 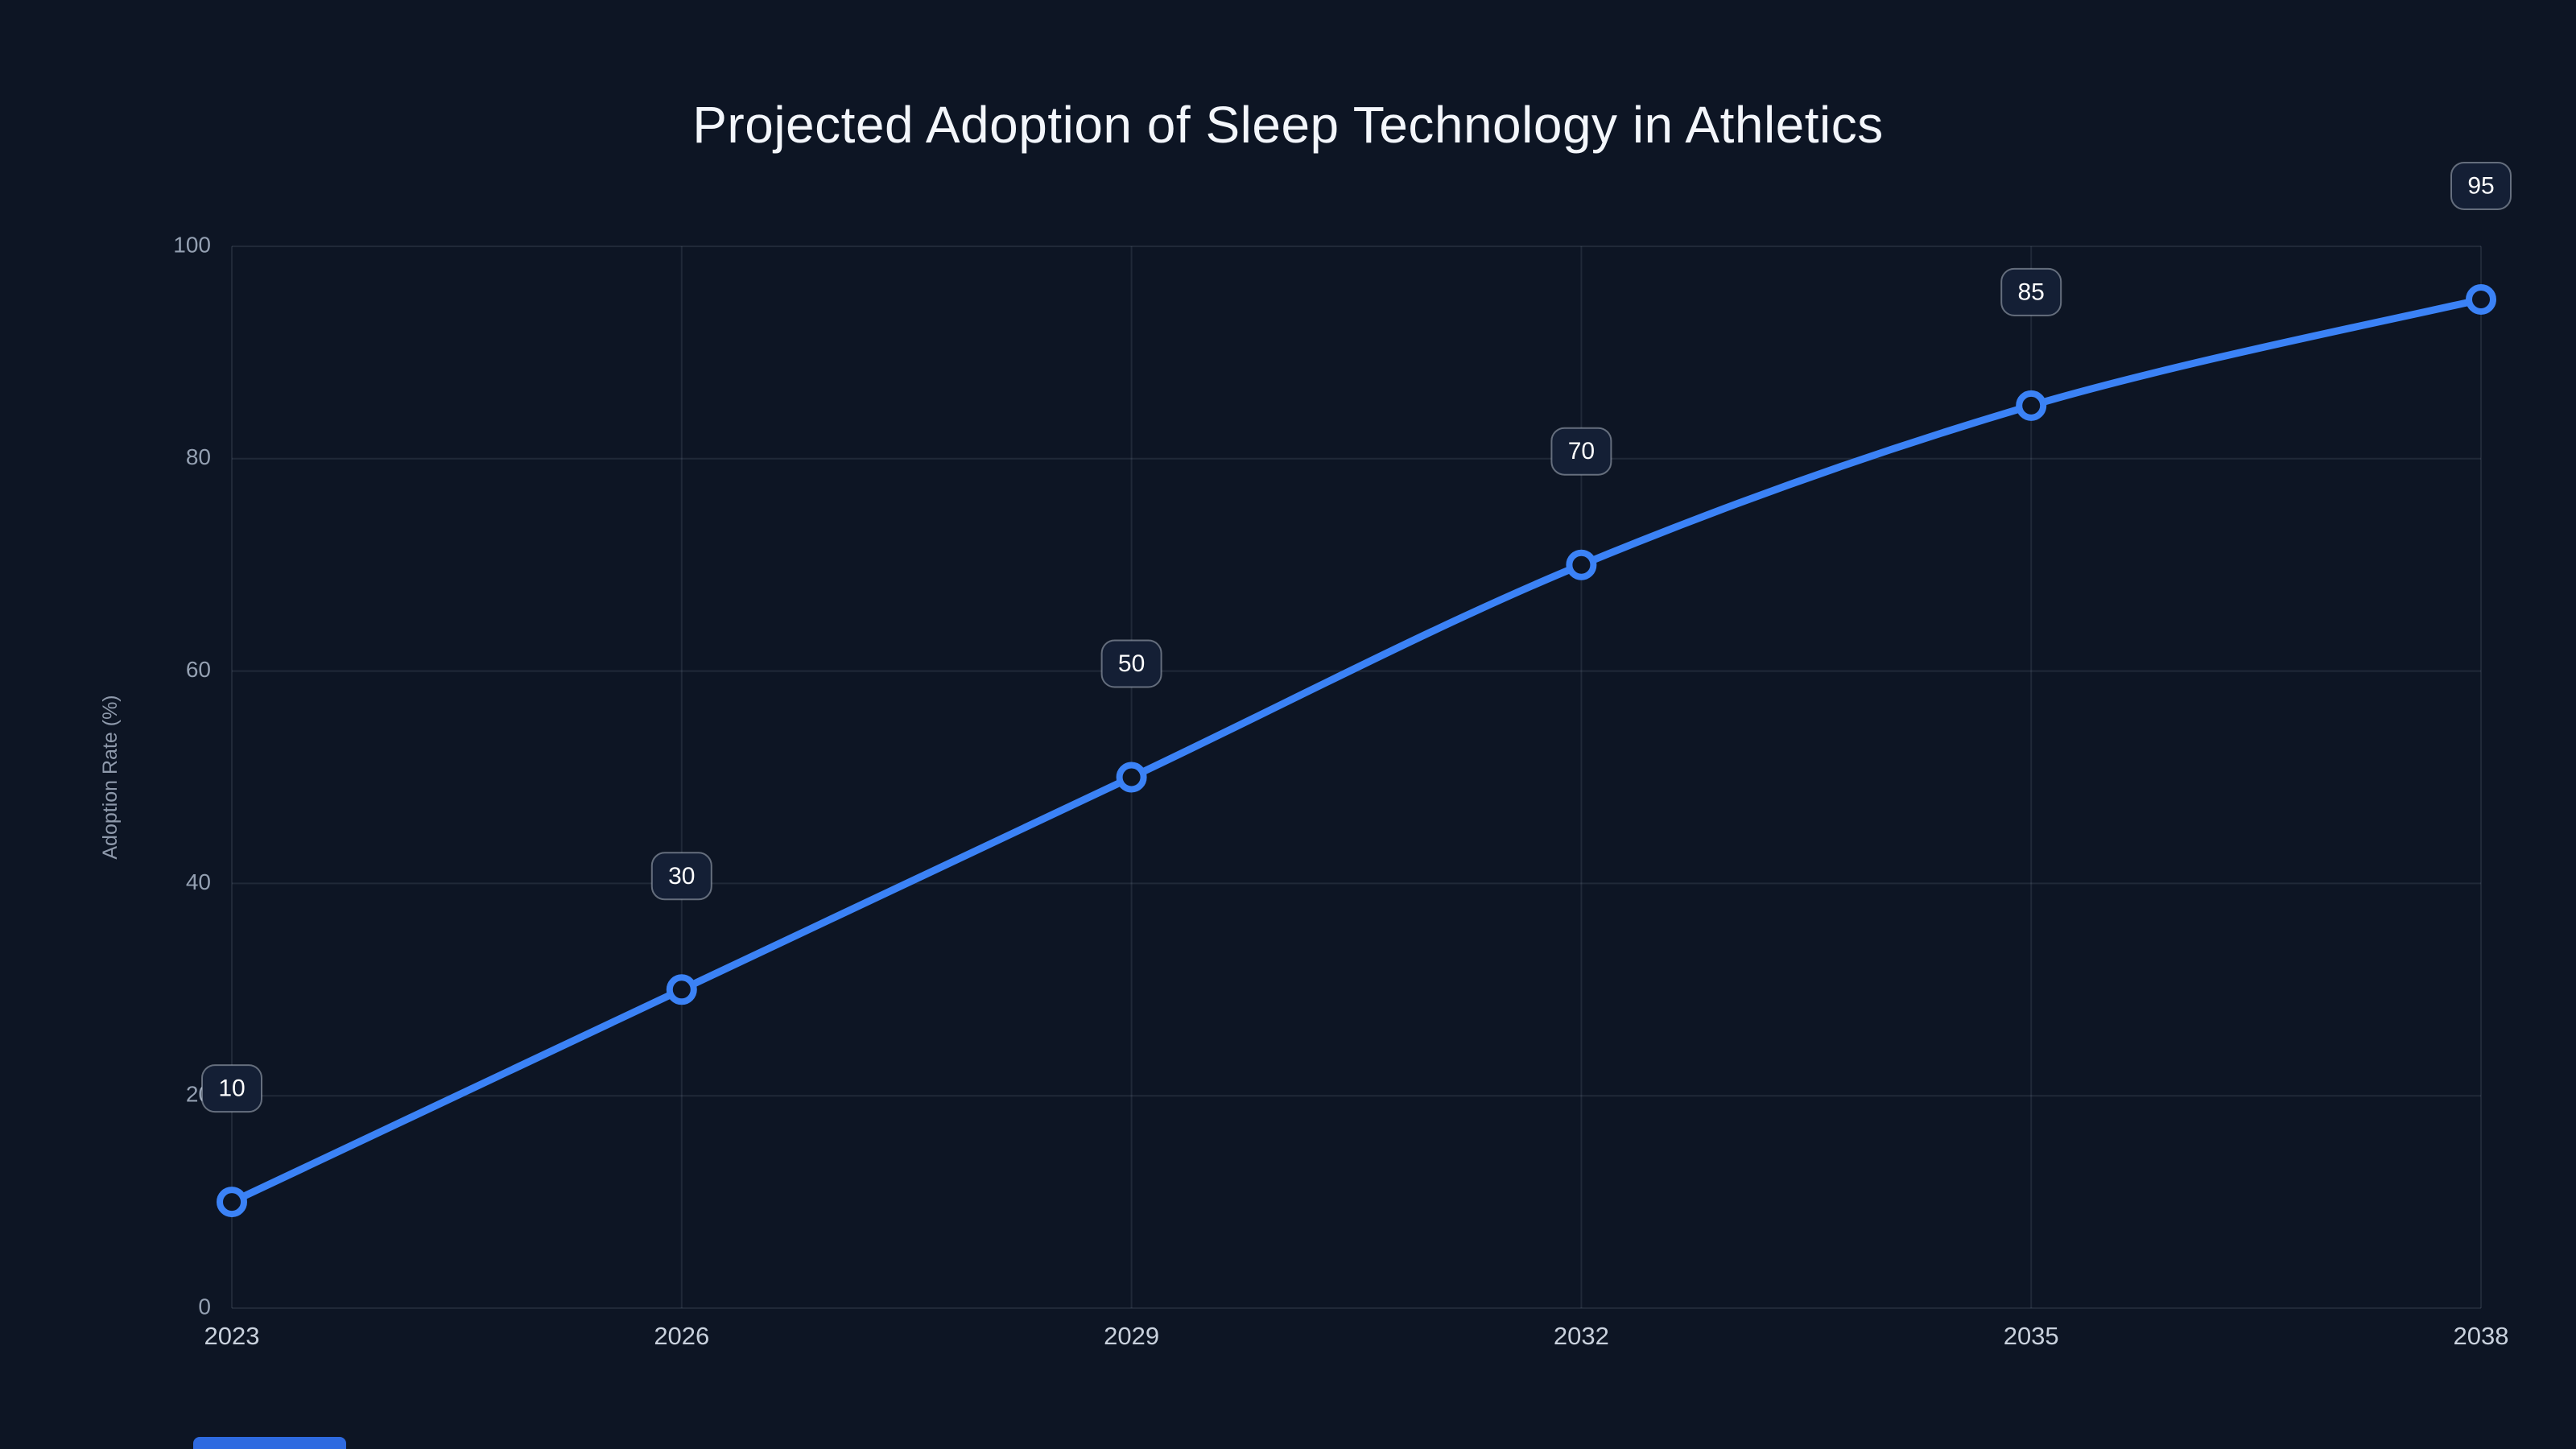 What do you see at coordinates (1131, 1336) in the screenshot?
I see `x-tick-label: 2029` at bounding box center [1131, 1336].